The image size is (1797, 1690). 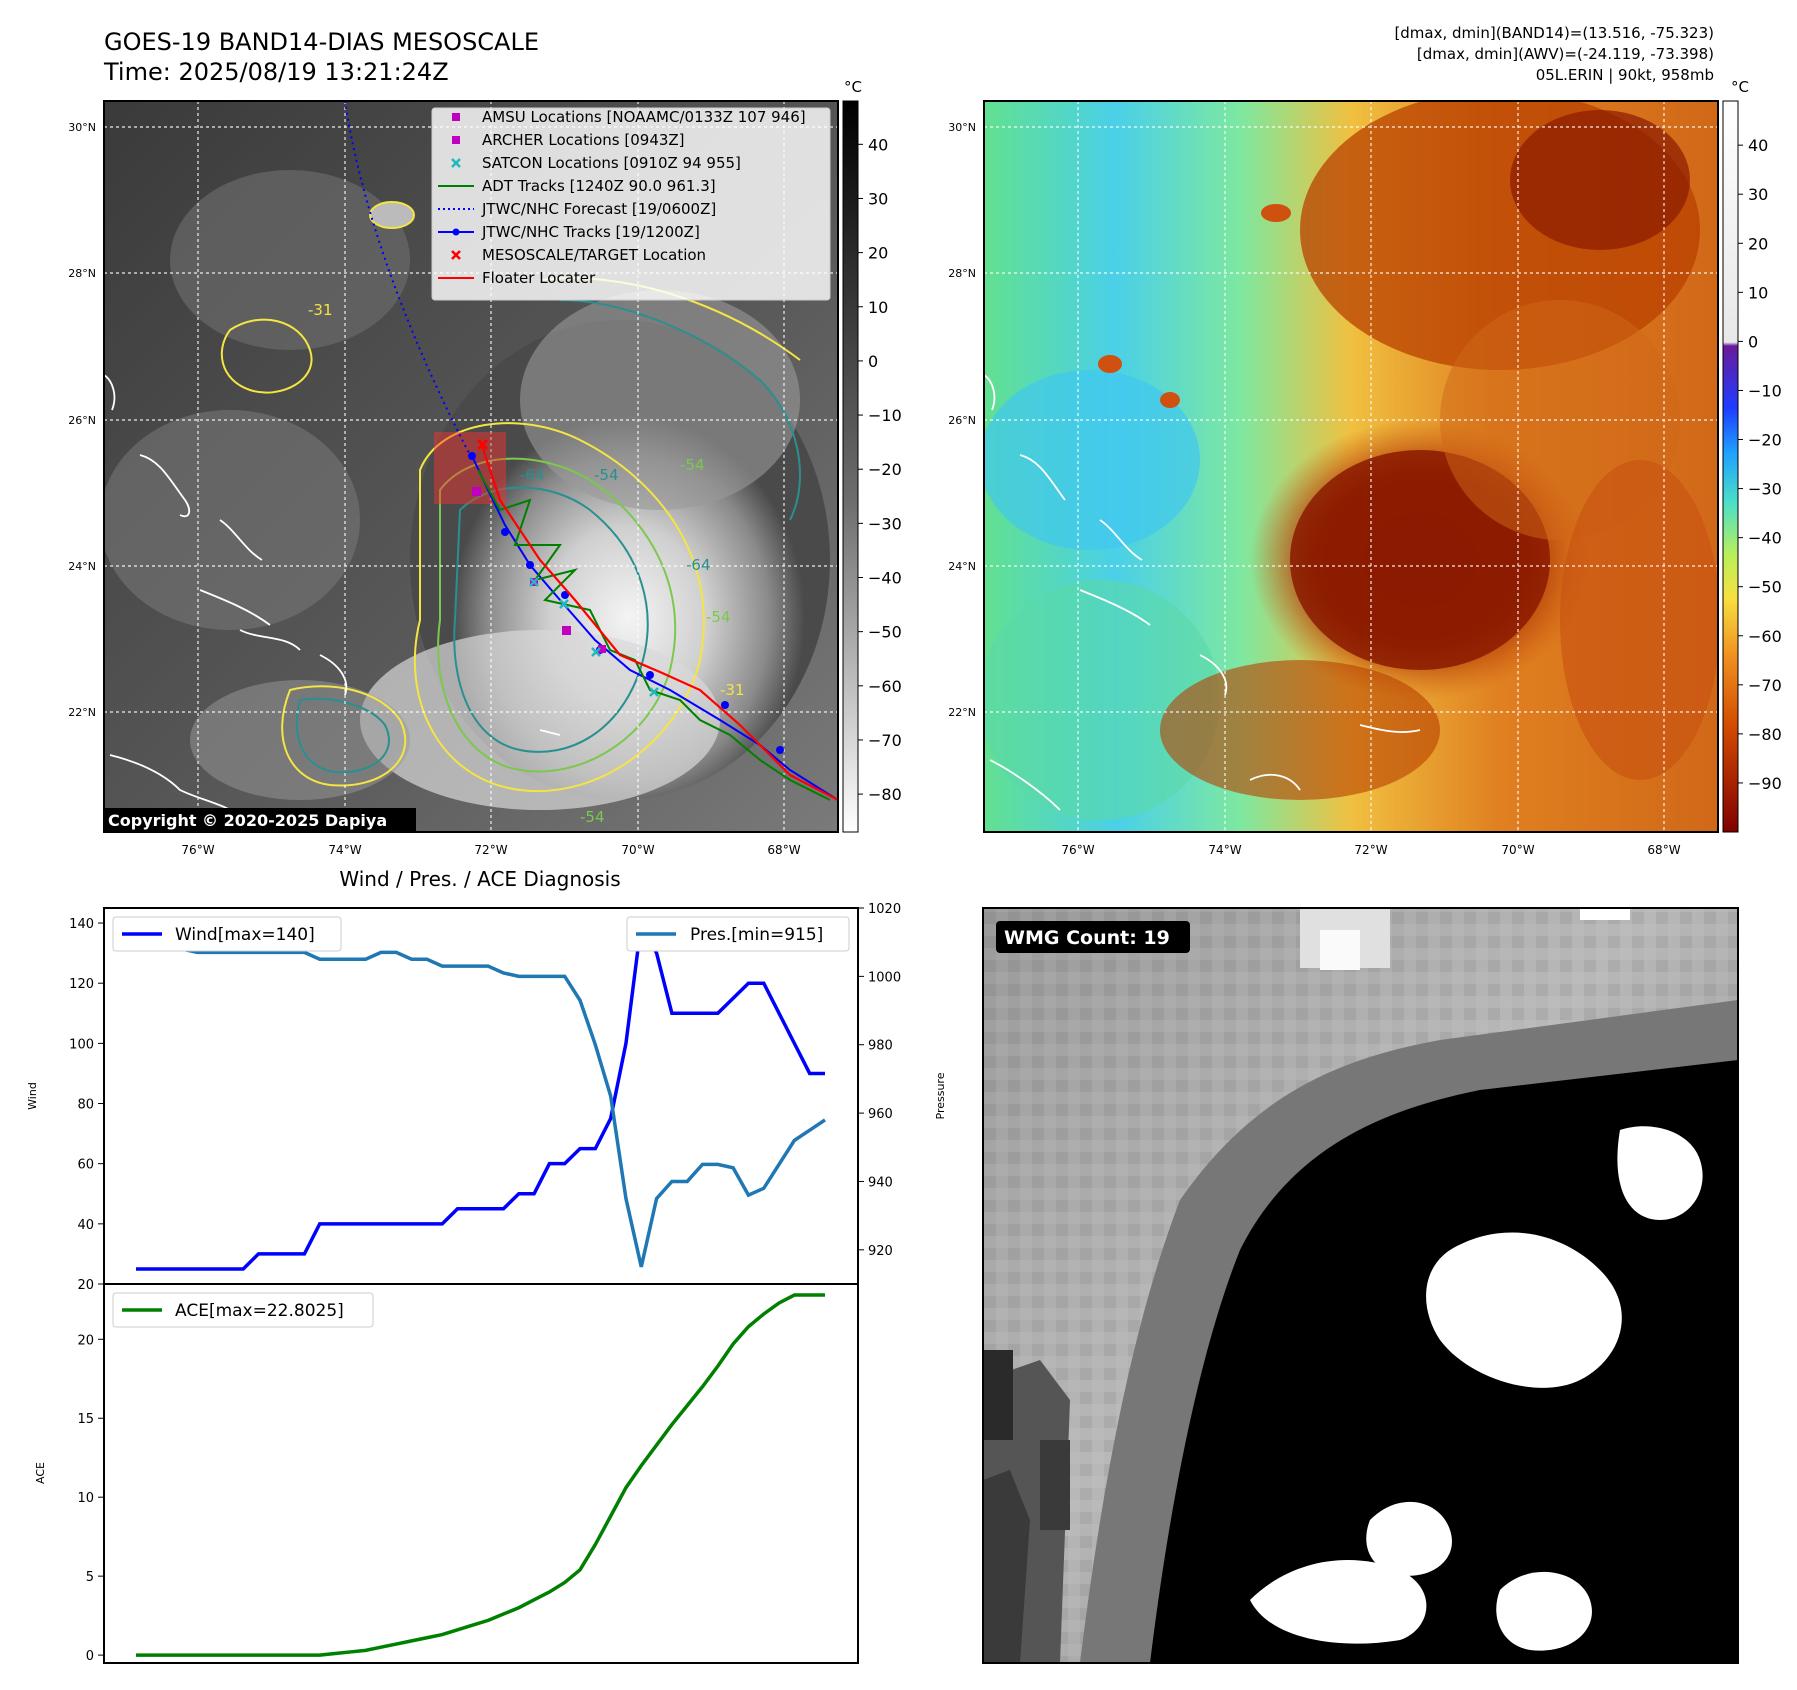 What do you see at coordinates (569, 232) in the screenshot?
I see `legend-entry: JTWC/NHC Tracks [19/1200Z]` at bounding box center [569, 232].